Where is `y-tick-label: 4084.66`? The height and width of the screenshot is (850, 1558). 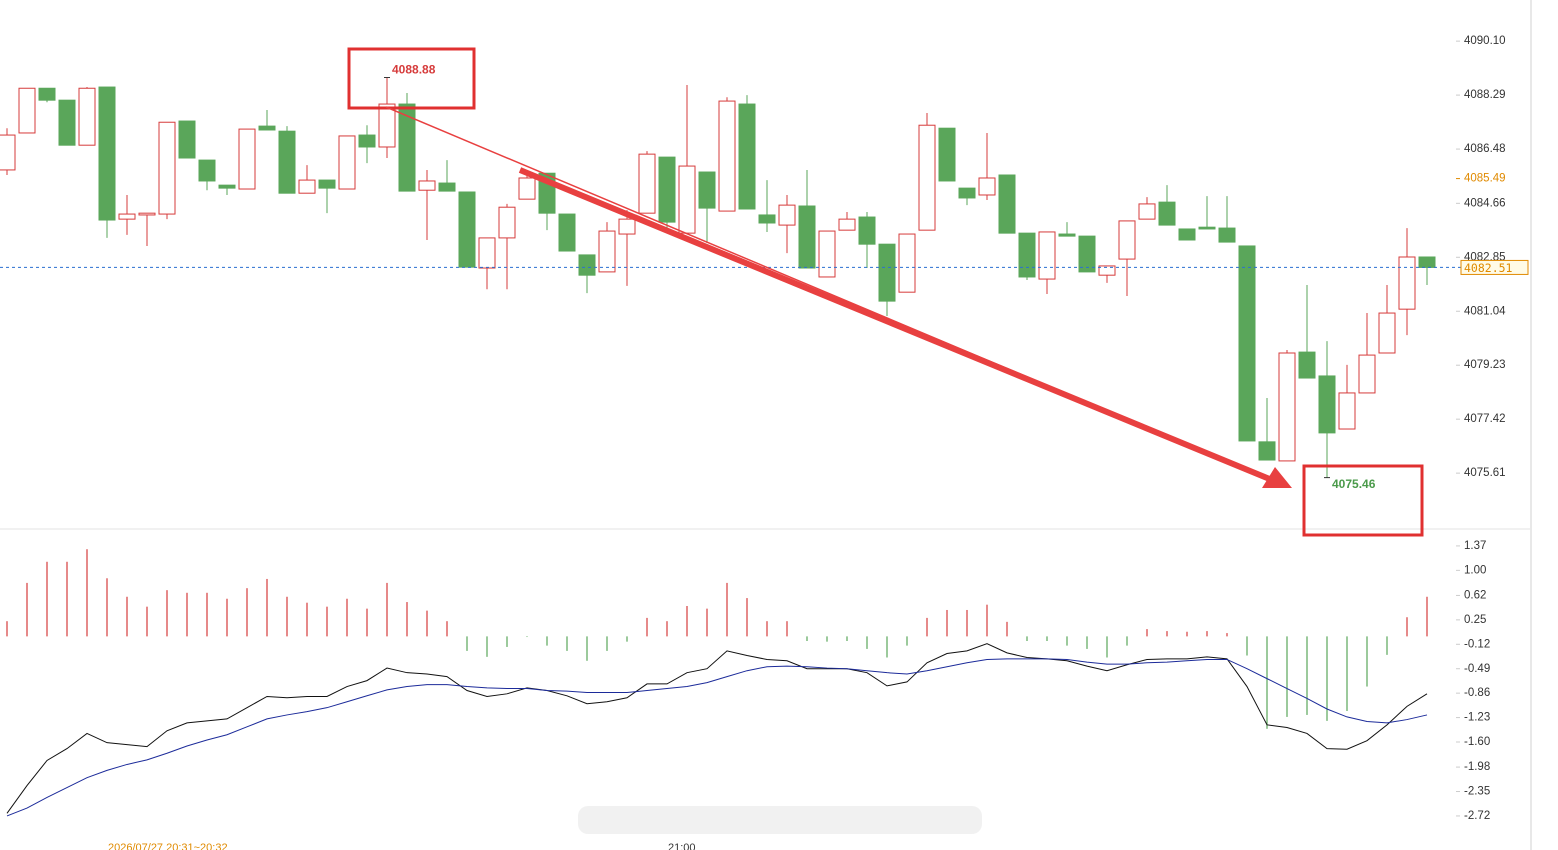 y-tick-label: 4084.66 is located at coordinates (1485, 203).